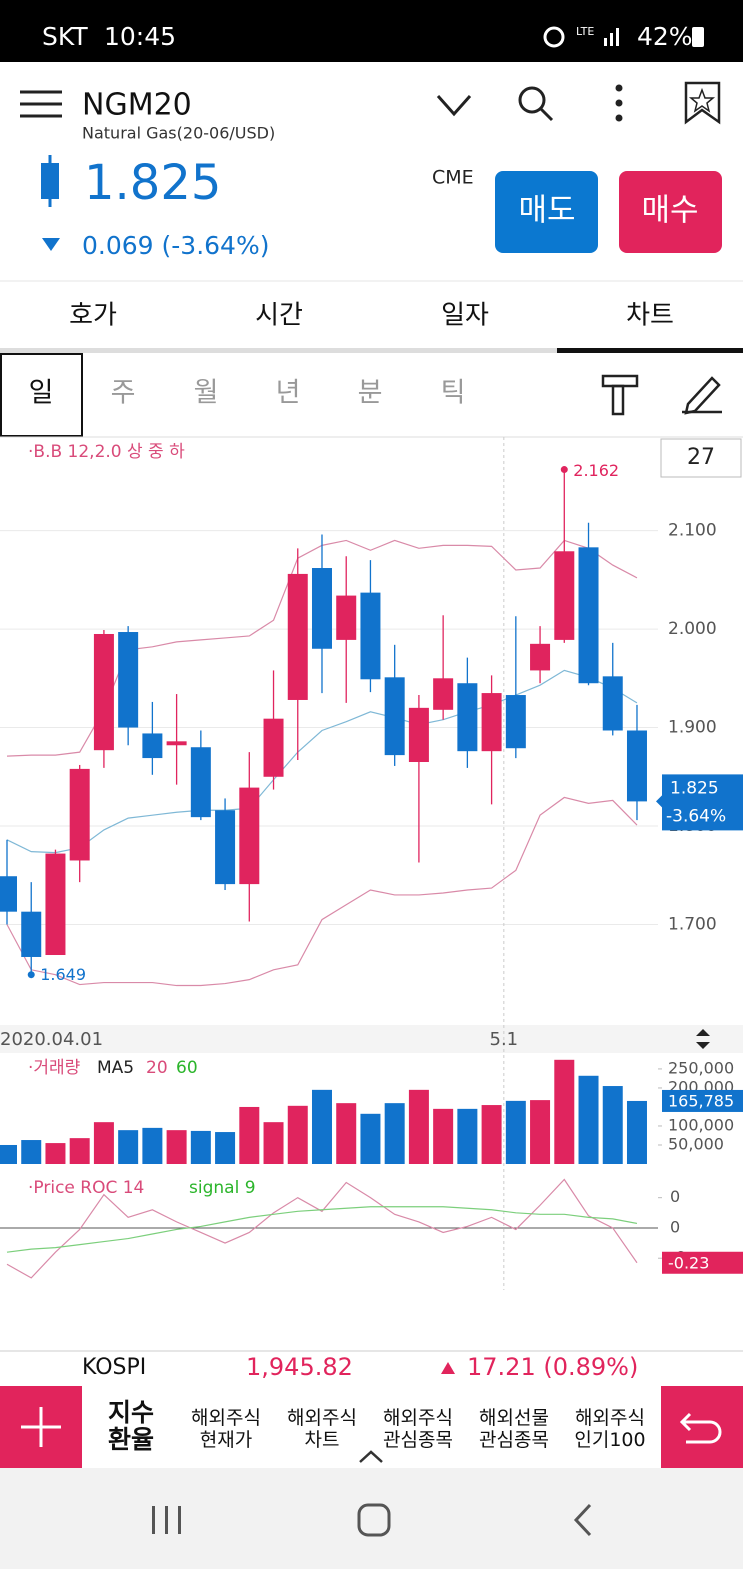 This screenshot has width=743, height=1569. I want to click on high-marker, so click(564, 470).